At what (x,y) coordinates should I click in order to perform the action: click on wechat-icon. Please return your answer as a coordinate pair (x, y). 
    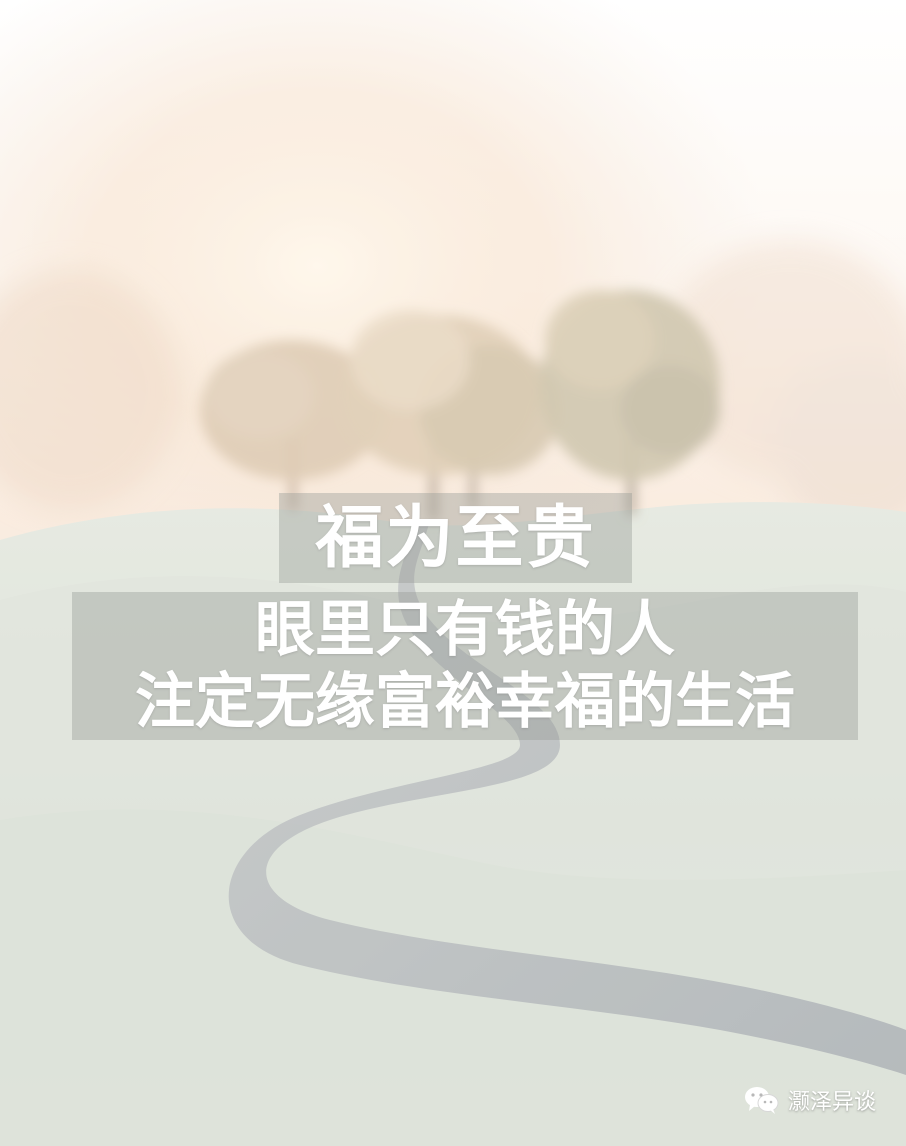
    Looking at the image, I should click on (762, 1100).